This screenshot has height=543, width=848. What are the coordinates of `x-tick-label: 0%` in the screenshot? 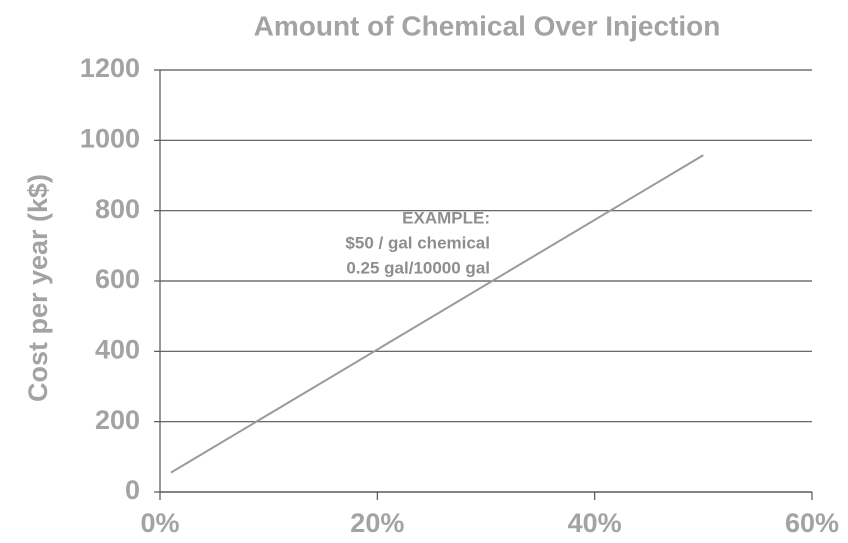 It's located at (159, 523).